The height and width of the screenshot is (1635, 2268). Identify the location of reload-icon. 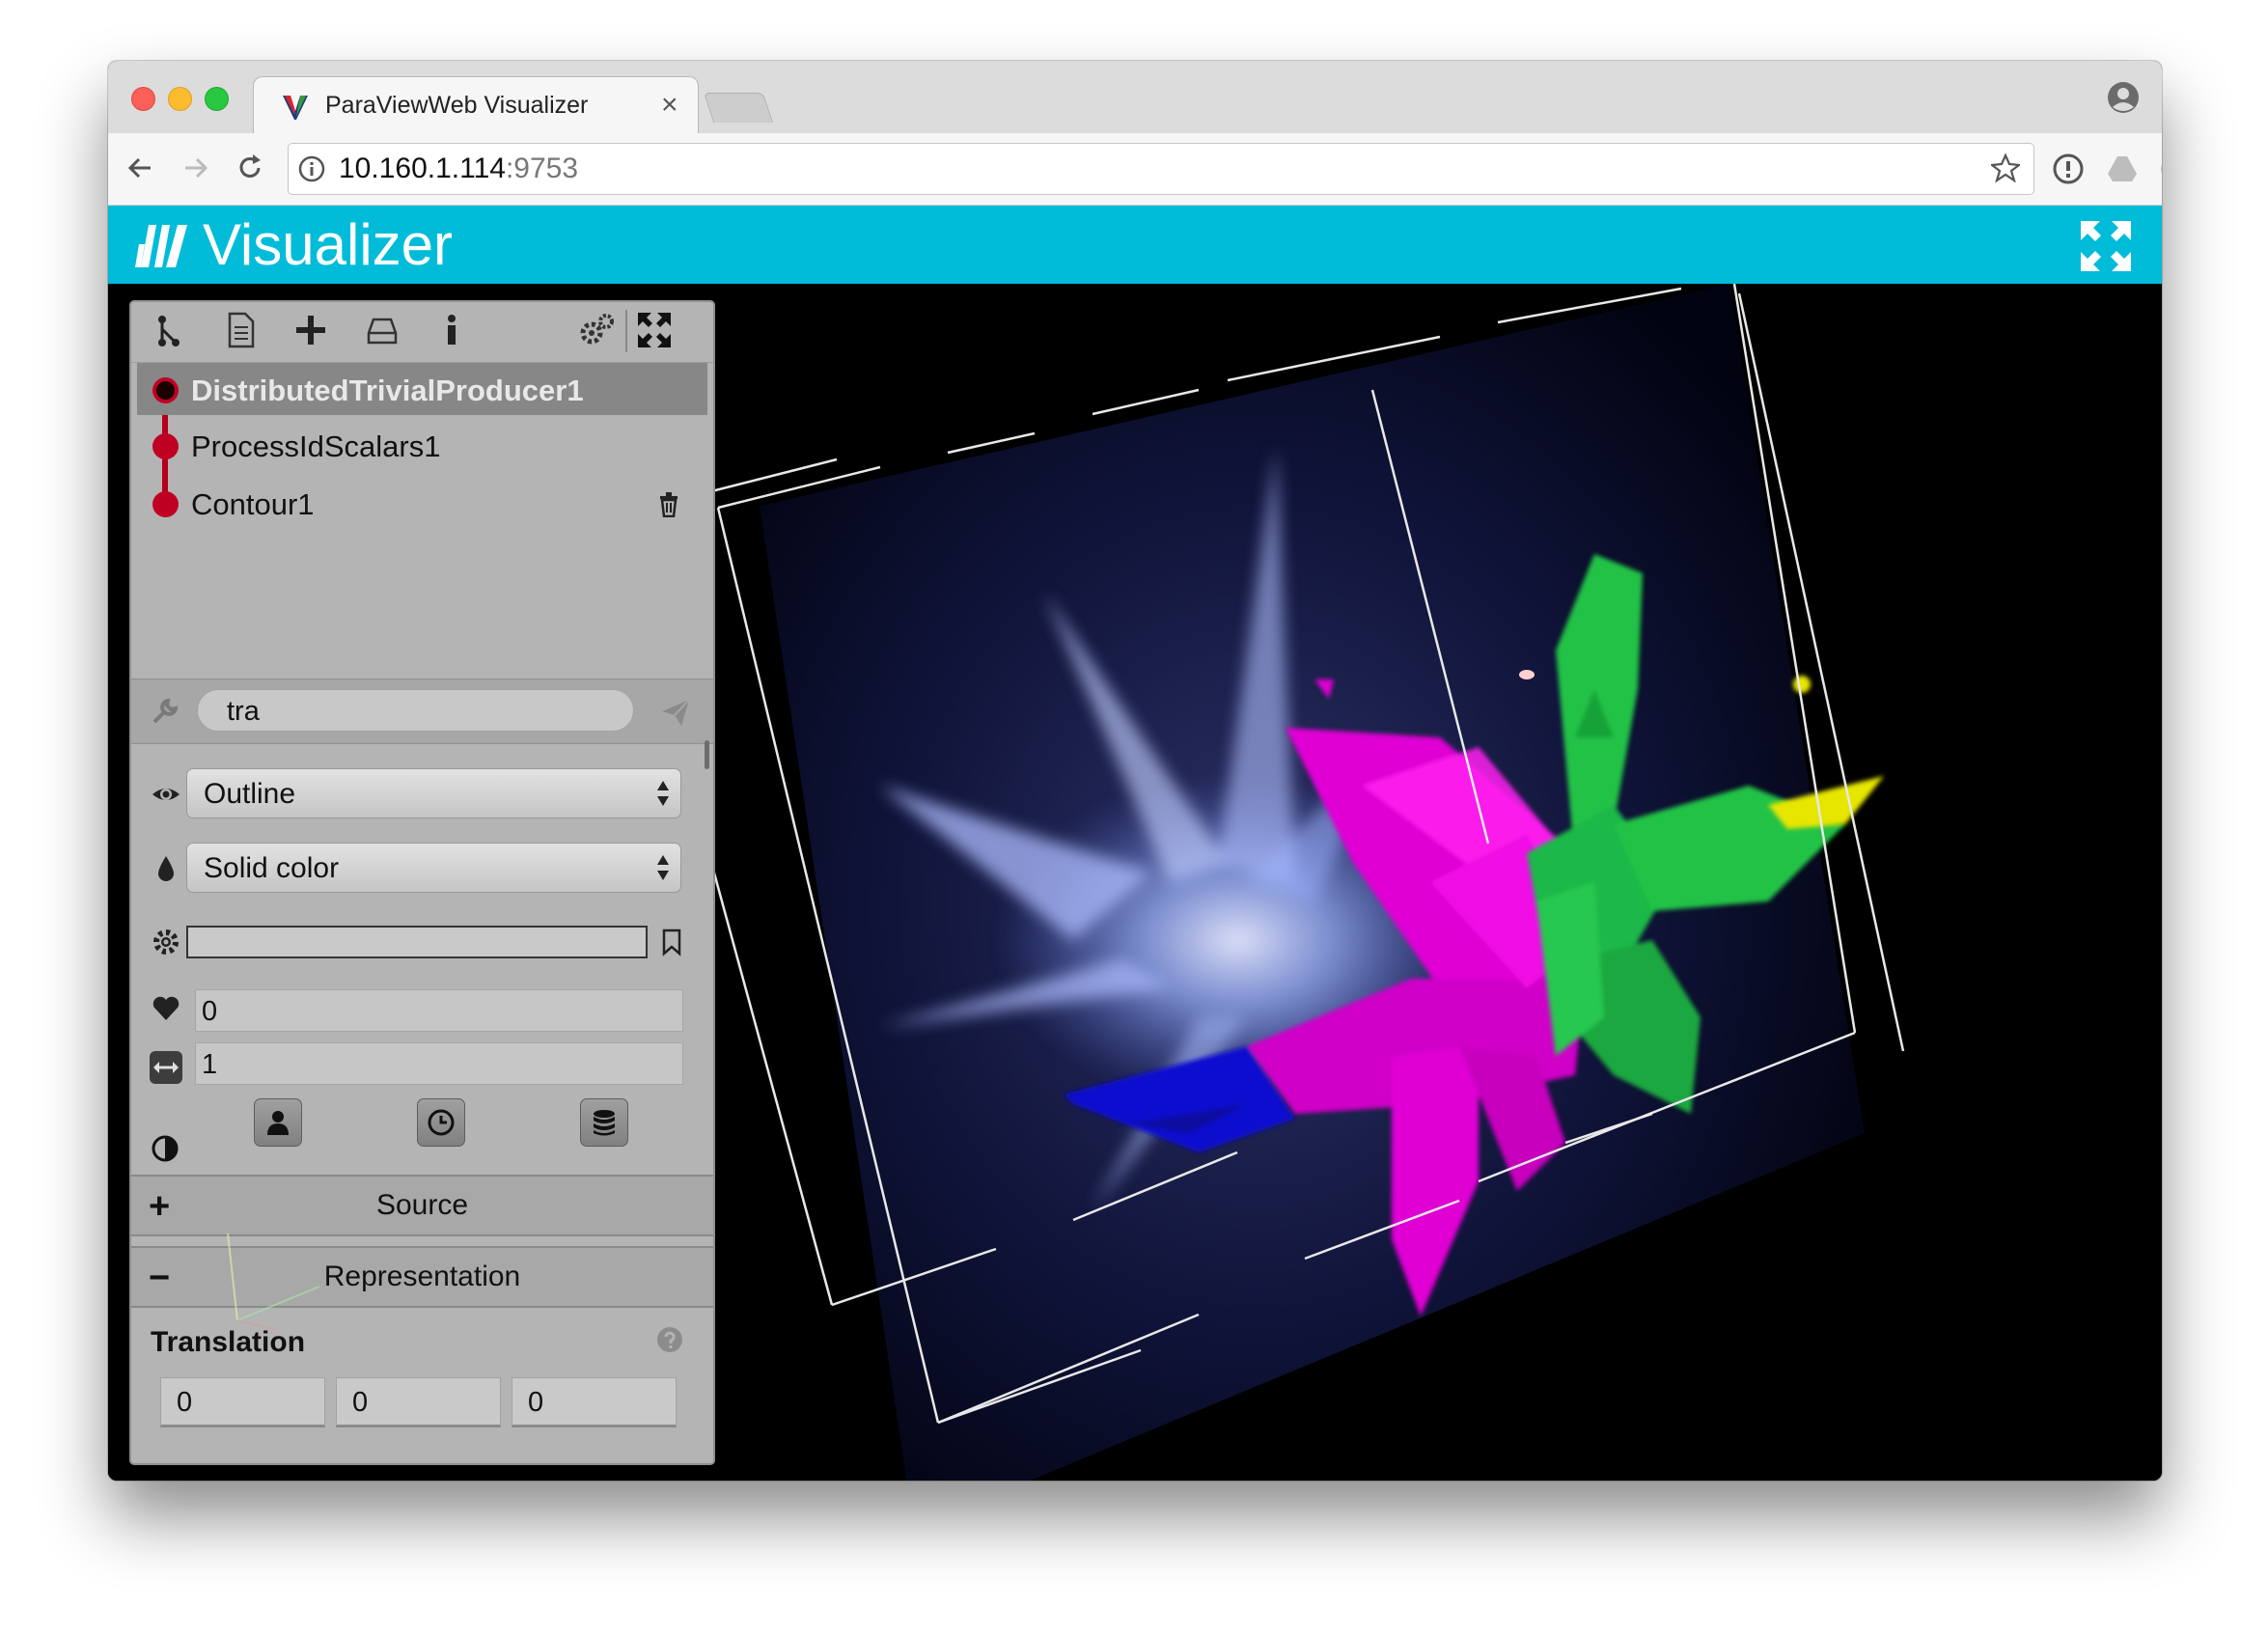
(250, 168).